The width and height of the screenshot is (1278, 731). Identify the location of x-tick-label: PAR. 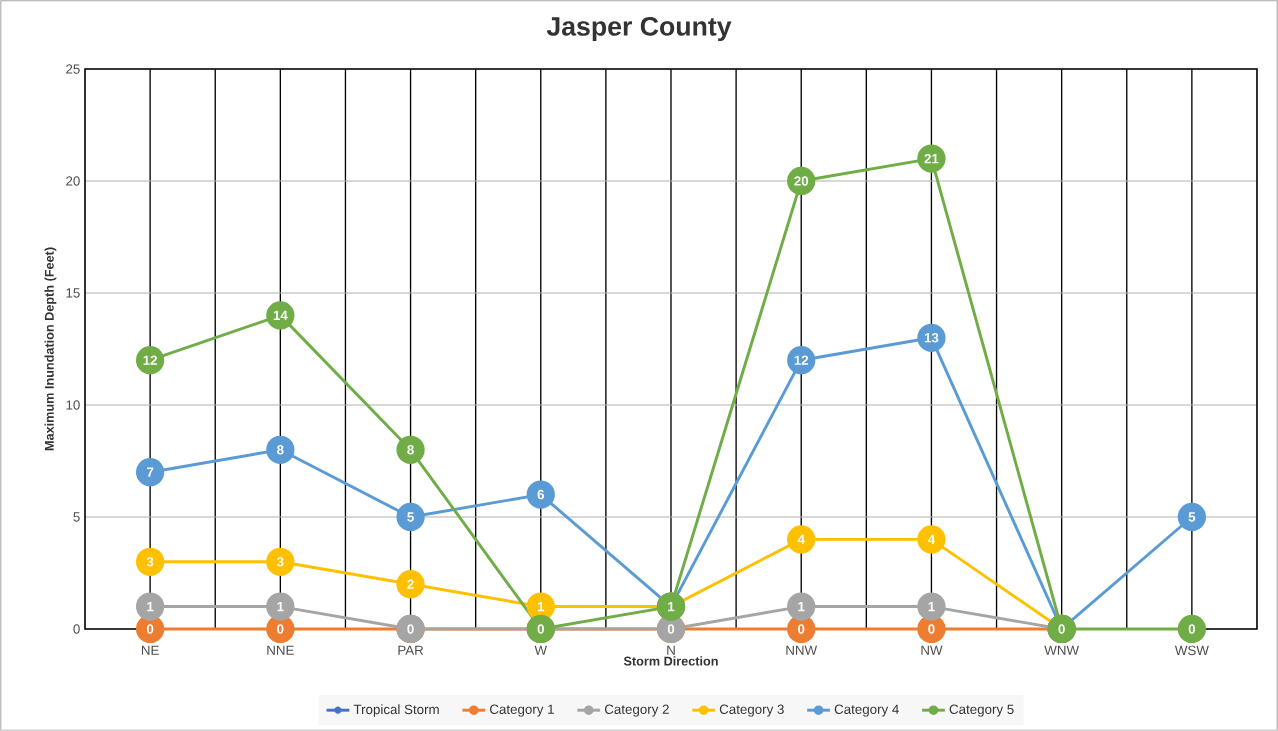
(411, 650).